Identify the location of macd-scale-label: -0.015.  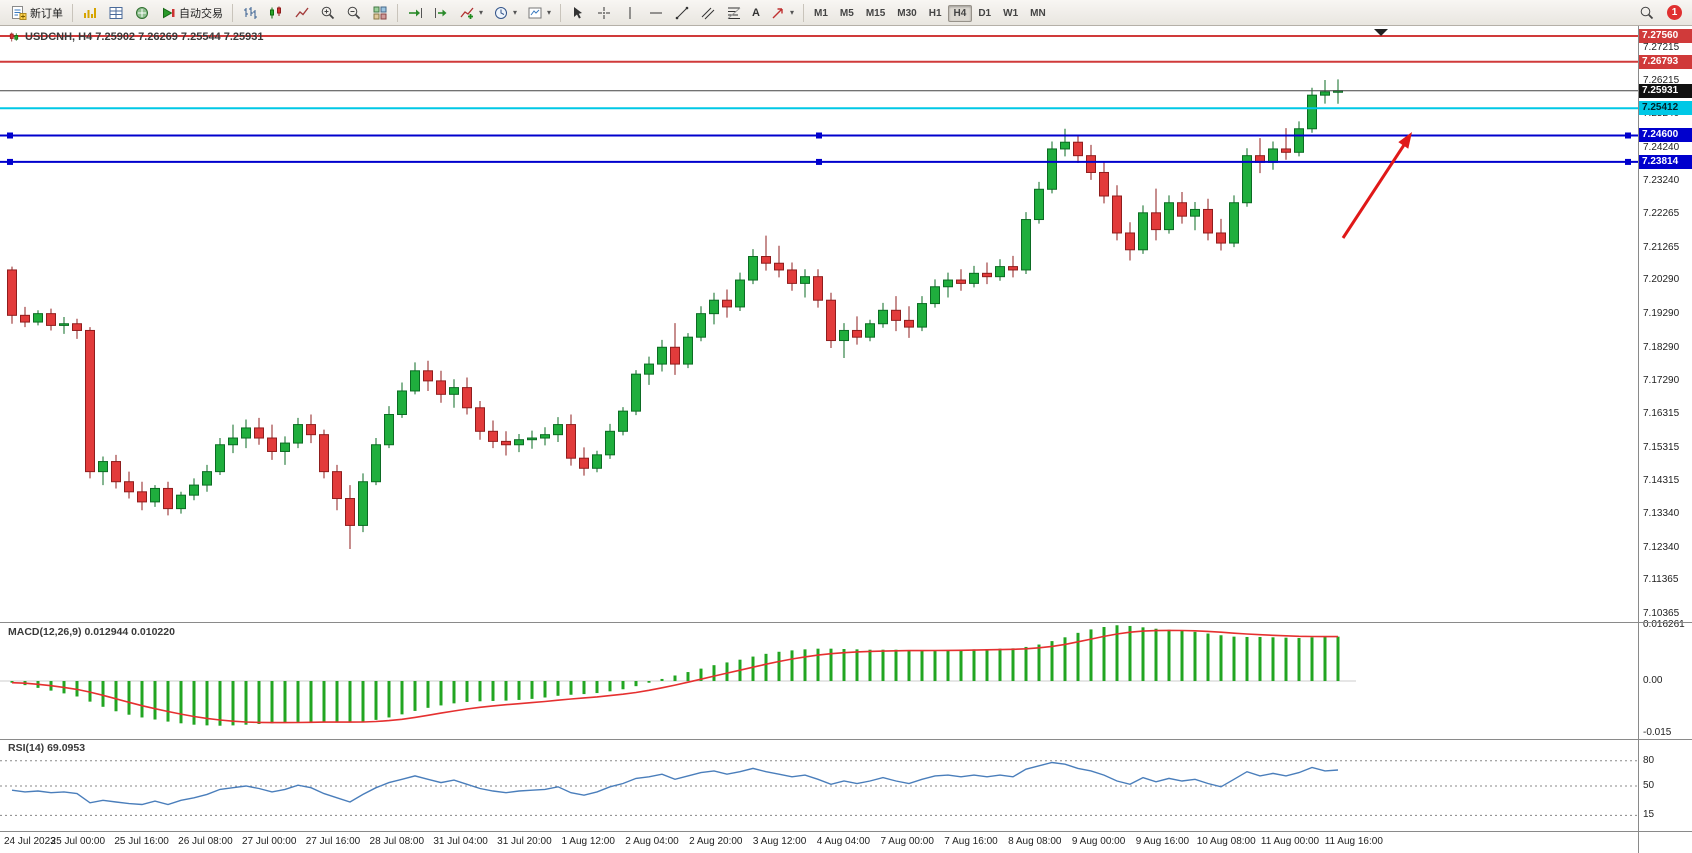
(1657, 732).